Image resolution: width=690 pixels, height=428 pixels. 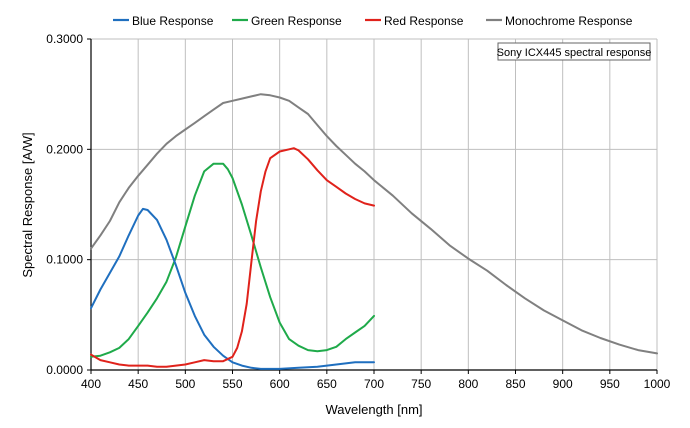 What do you see at coordinates (468, 384) in the screenshot?
I see `x-tick-label: 800` at bounding box center [468, 384].